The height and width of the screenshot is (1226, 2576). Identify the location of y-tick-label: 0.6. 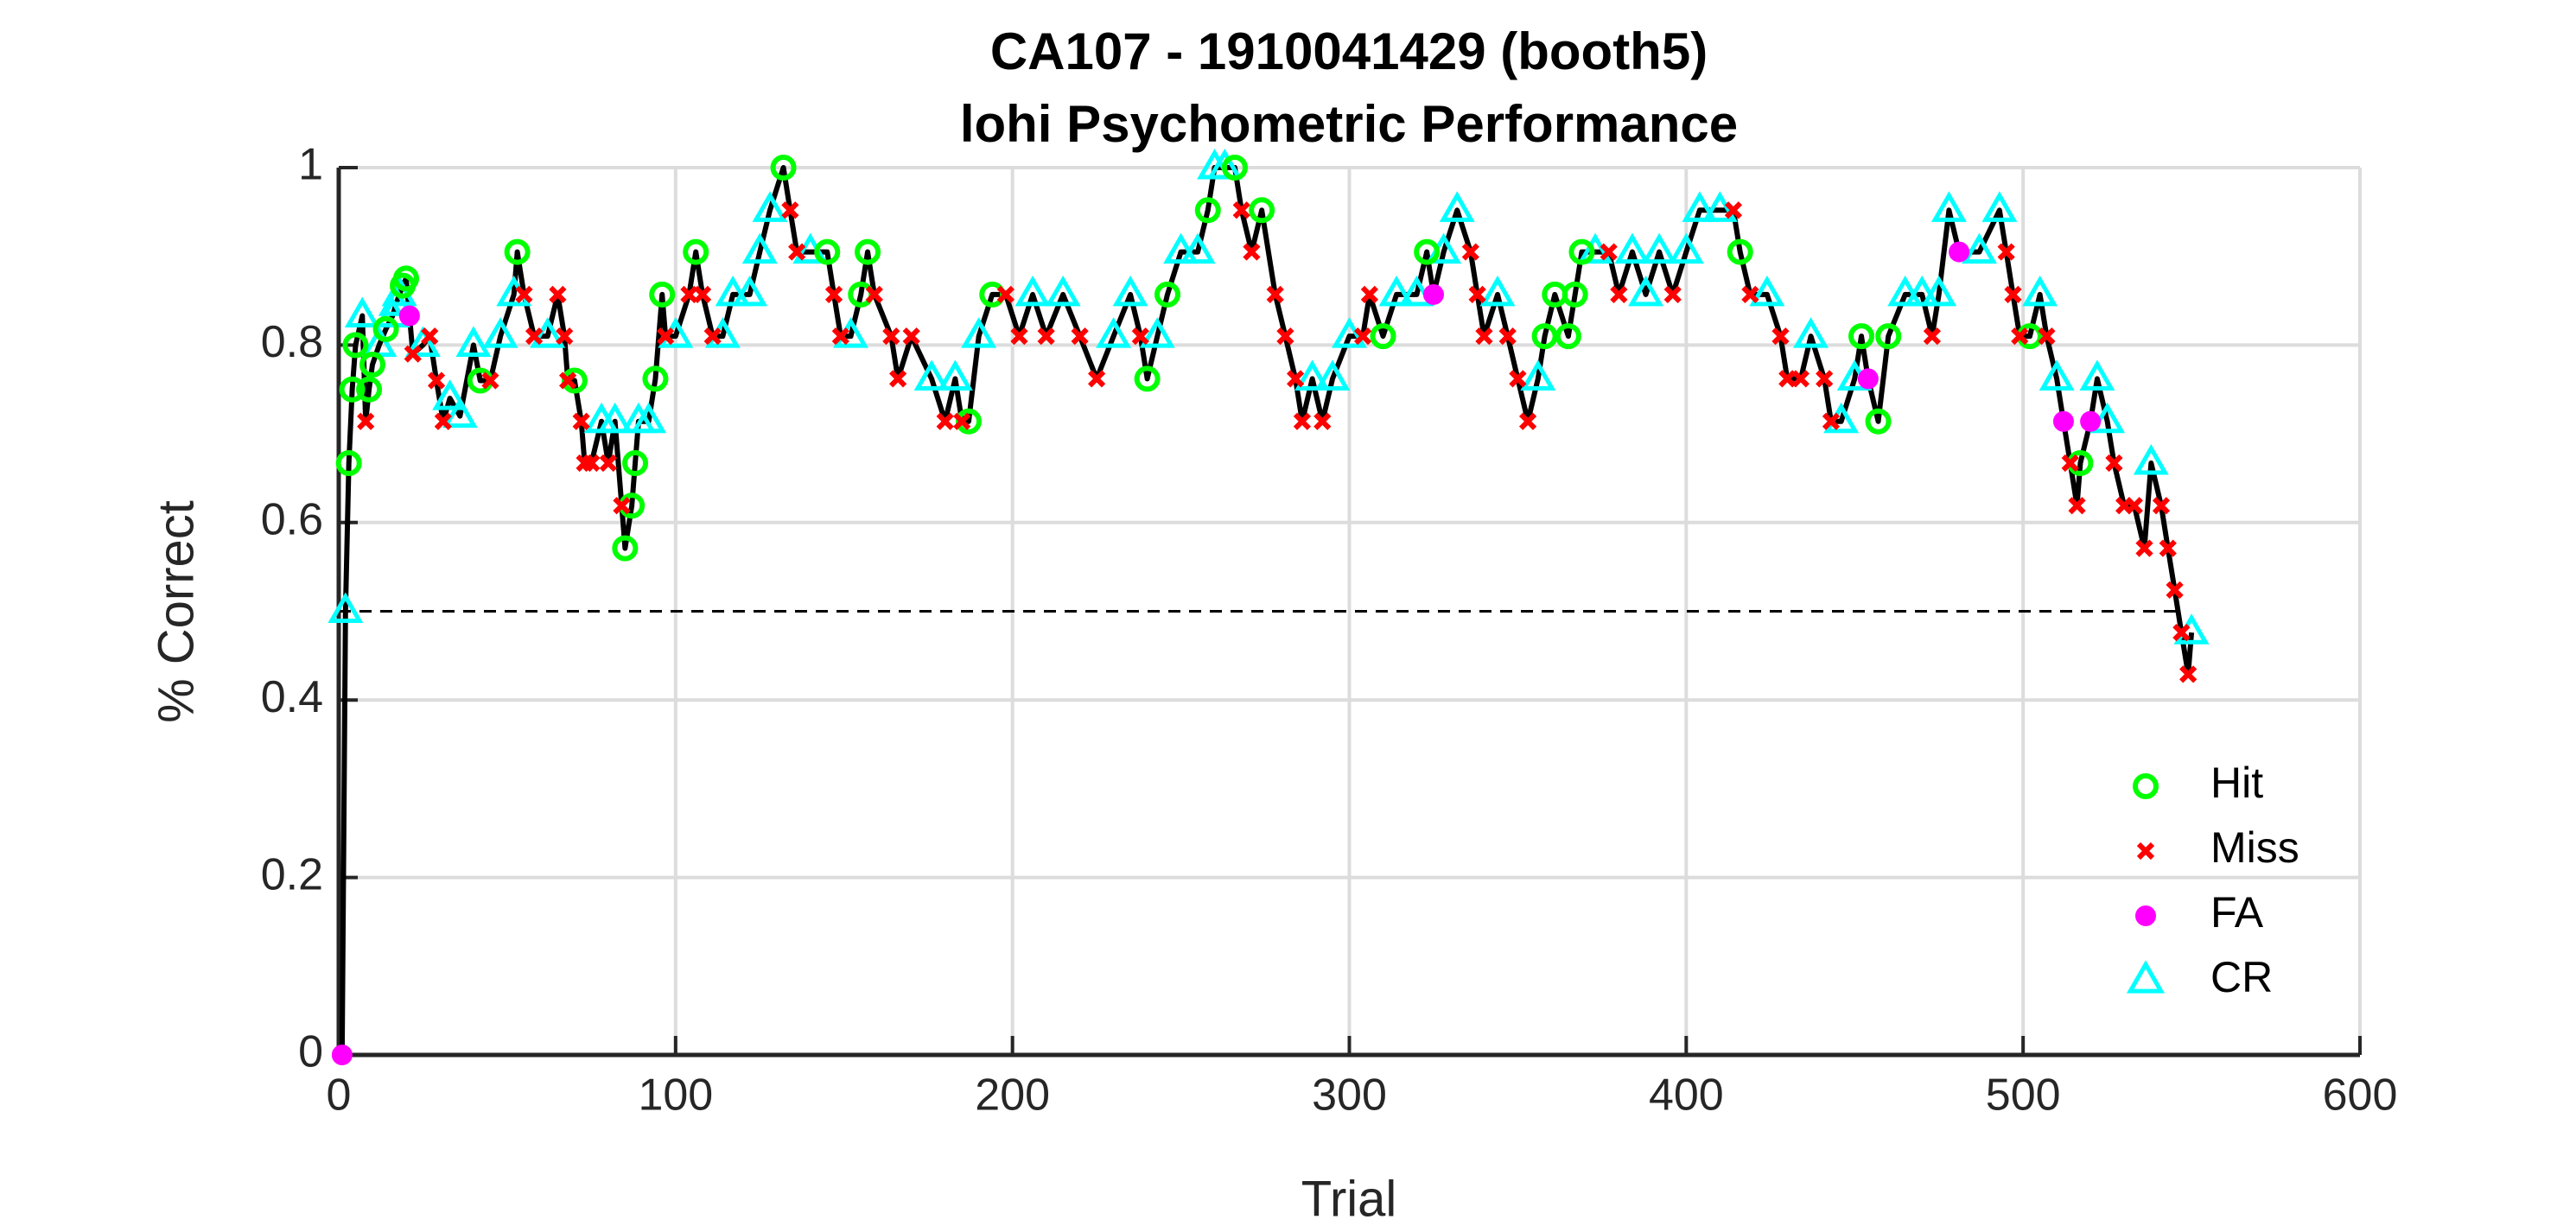
(292, 520).